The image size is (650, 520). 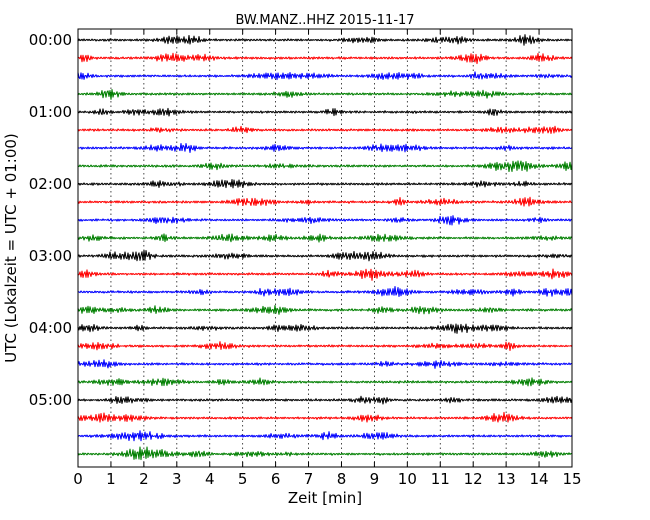 I want to click on x-tick-label: 4, so click(x=210, y=479).